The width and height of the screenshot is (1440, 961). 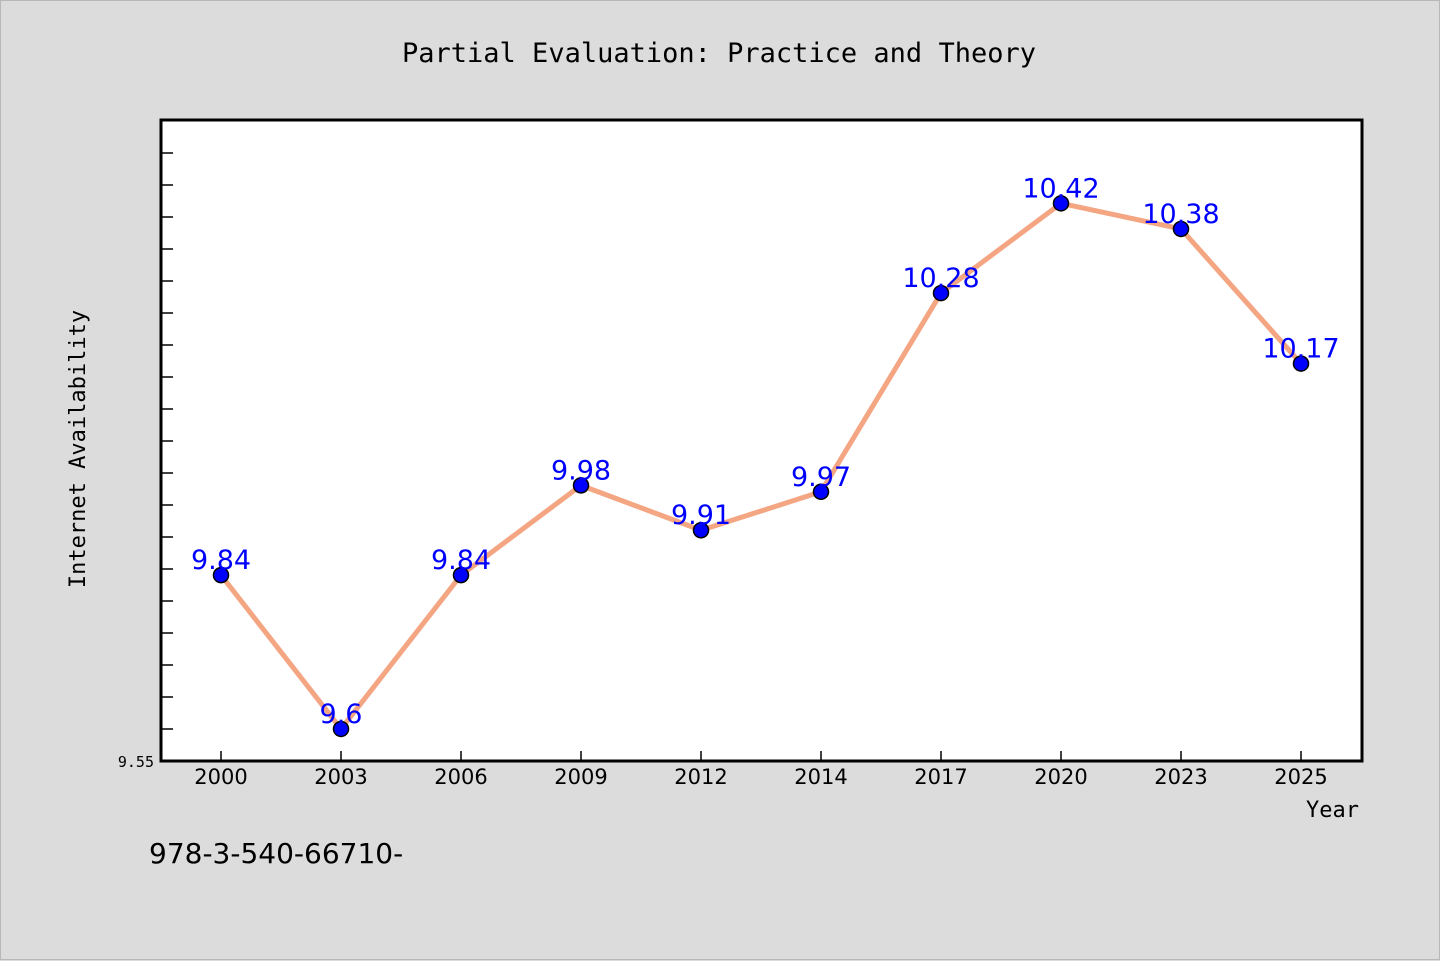 I want to click on x-tick-label-2020: 2020, so click(x=1060, y=777).